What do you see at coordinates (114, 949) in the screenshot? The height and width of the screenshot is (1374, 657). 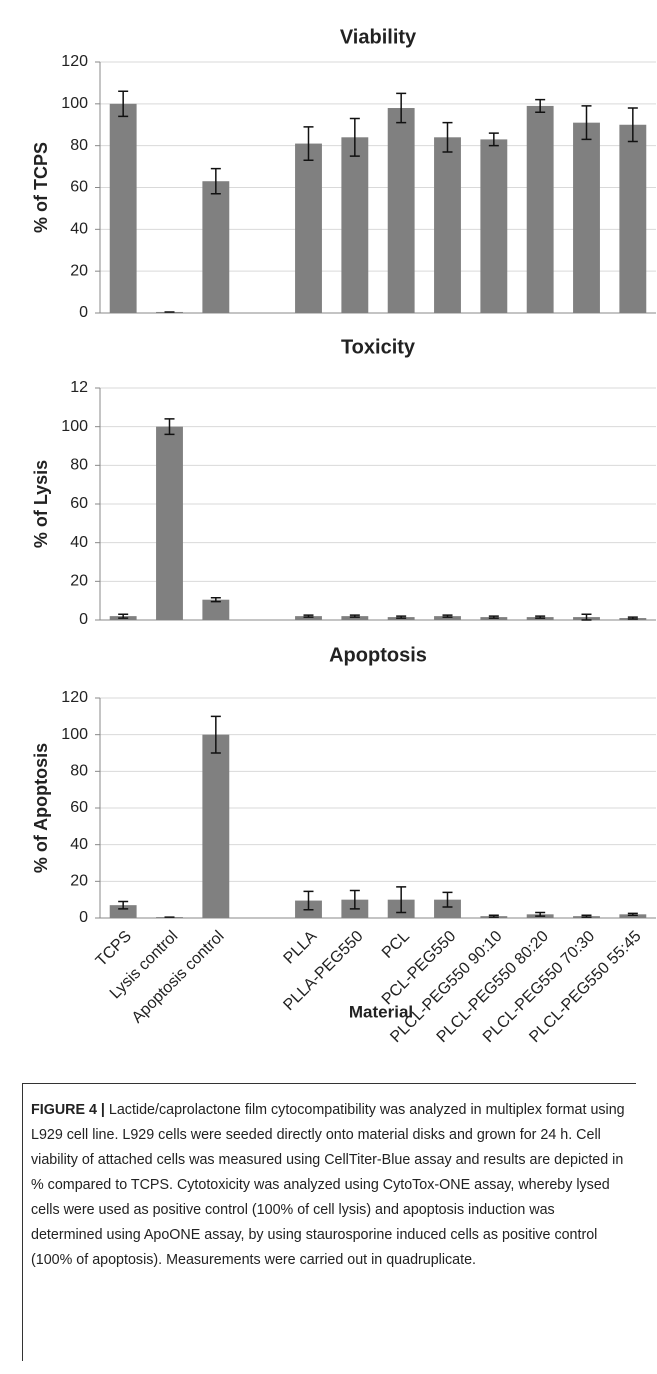 I see `x-tick-label: TCPS` at bounding box center [114, 949].